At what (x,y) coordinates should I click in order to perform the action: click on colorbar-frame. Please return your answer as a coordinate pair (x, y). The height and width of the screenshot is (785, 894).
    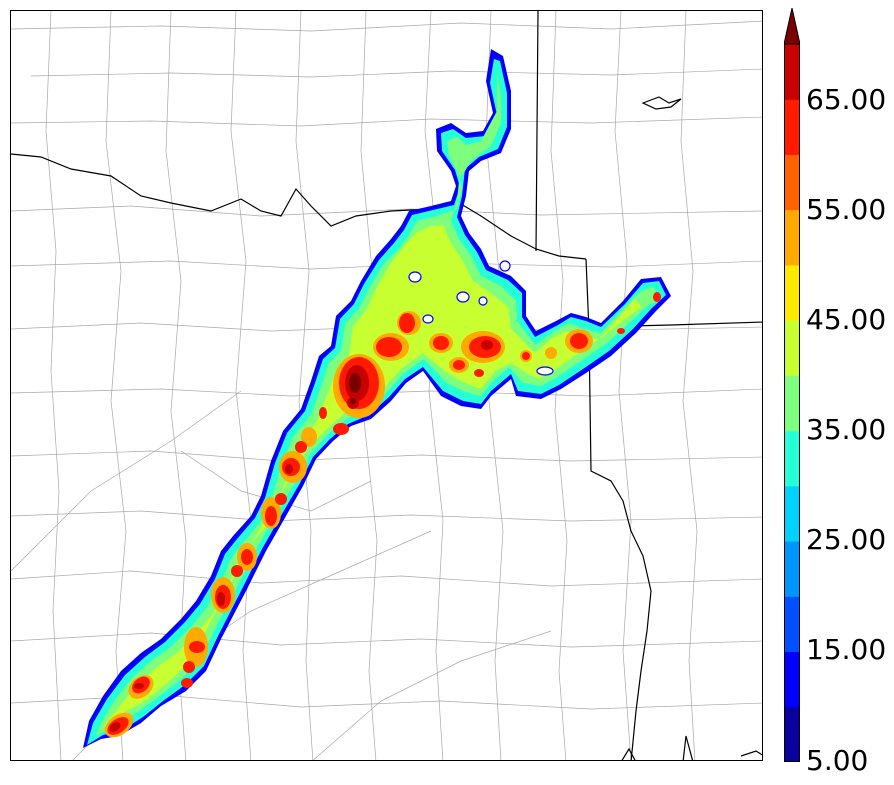
    Looking at the image, I should click on (792, 402).